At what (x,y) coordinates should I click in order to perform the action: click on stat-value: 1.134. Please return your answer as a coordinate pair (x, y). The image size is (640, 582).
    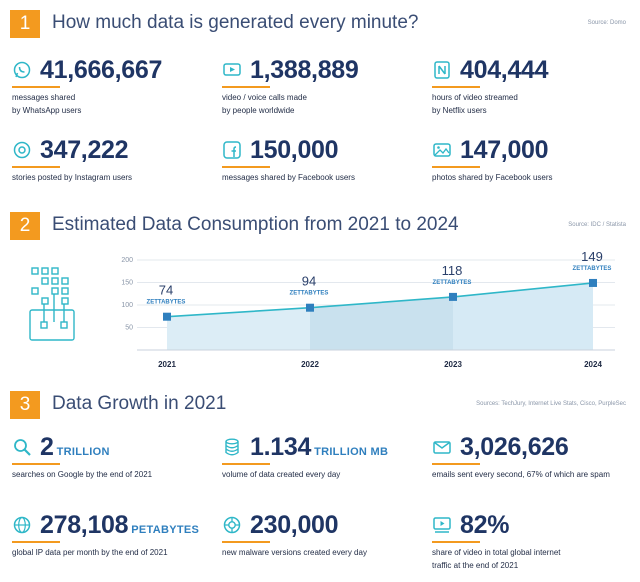
    Looking at the image, I should click on (281, 447).